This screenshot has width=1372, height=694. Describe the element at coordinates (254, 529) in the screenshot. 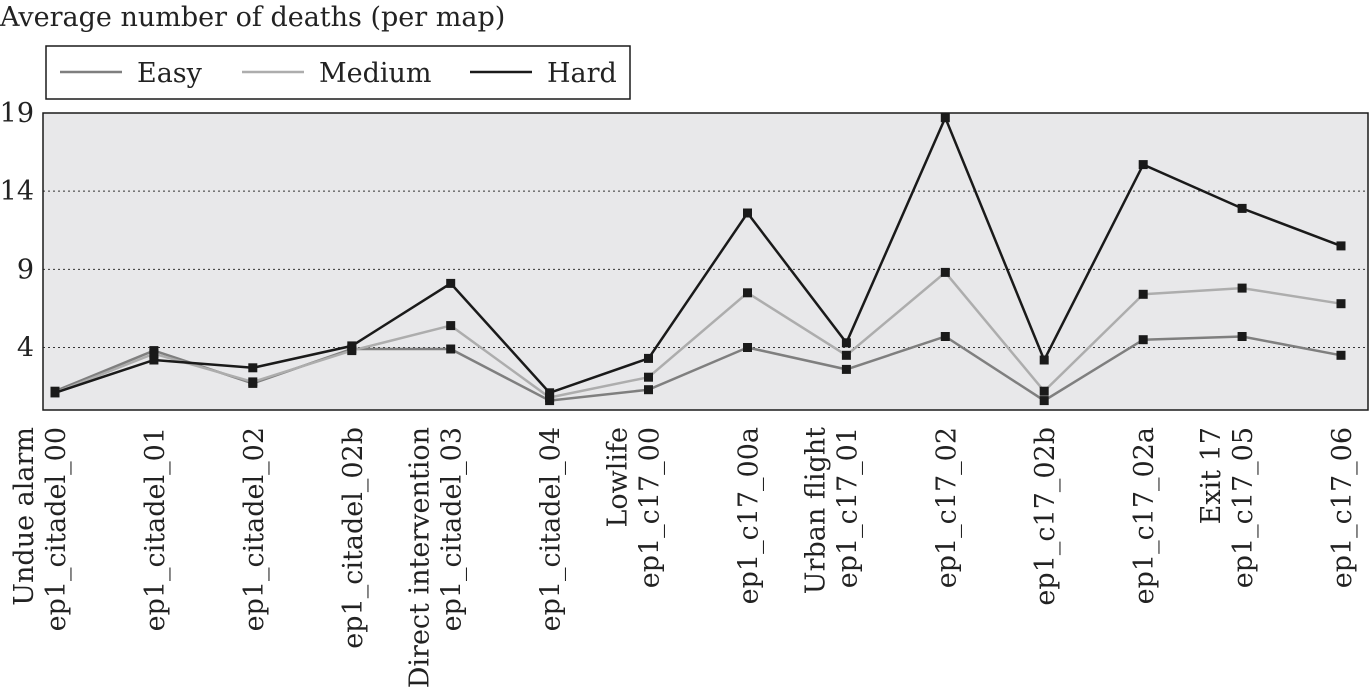

I see `x-tick-label: ep1_citadel_02` at that location.